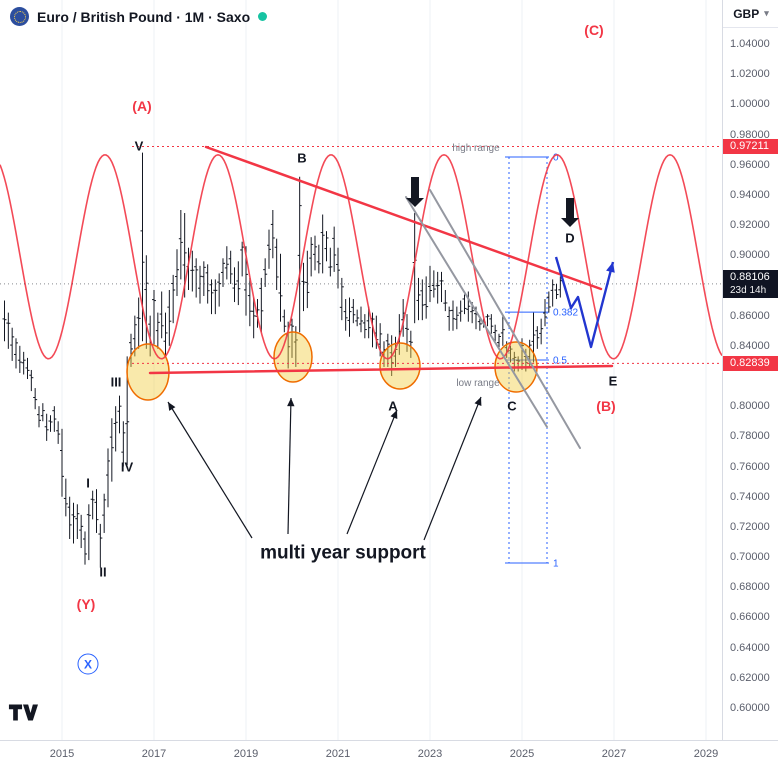 This screenshot has width=778, height=767. Describe the element at coordinates (338, 754) in the screenshot. I see `time-axis-label: 2021` at that location.